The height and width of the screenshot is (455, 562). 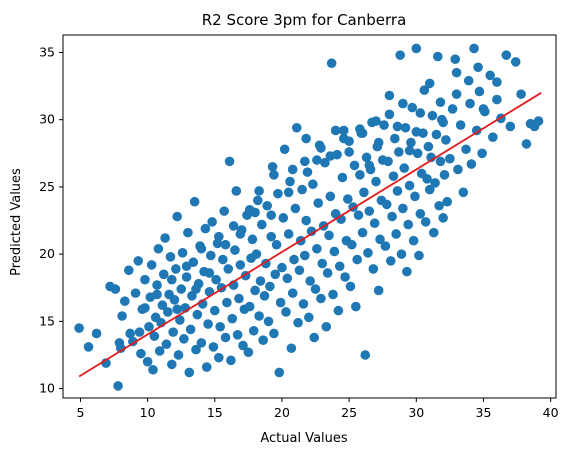 I want to click on y-tick-label: 30, so click(x=47, y=119).